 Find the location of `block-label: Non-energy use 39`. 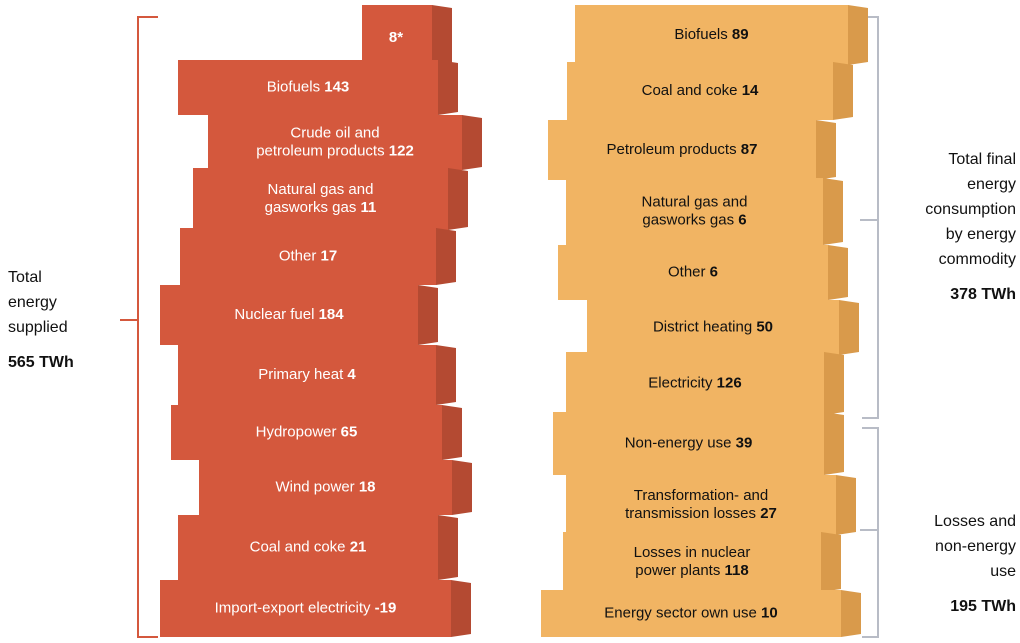

block-label: Non-energy use 39 is located at coordinates (689, 442).